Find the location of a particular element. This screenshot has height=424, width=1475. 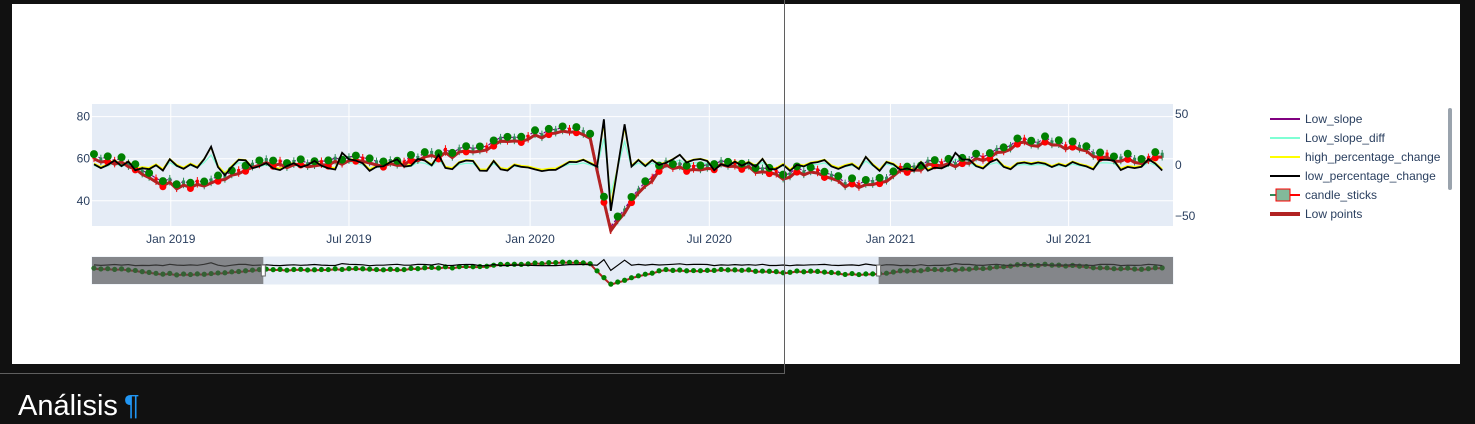

legend-item-label: high_percentage_change is located at coordinates (1373, 157).